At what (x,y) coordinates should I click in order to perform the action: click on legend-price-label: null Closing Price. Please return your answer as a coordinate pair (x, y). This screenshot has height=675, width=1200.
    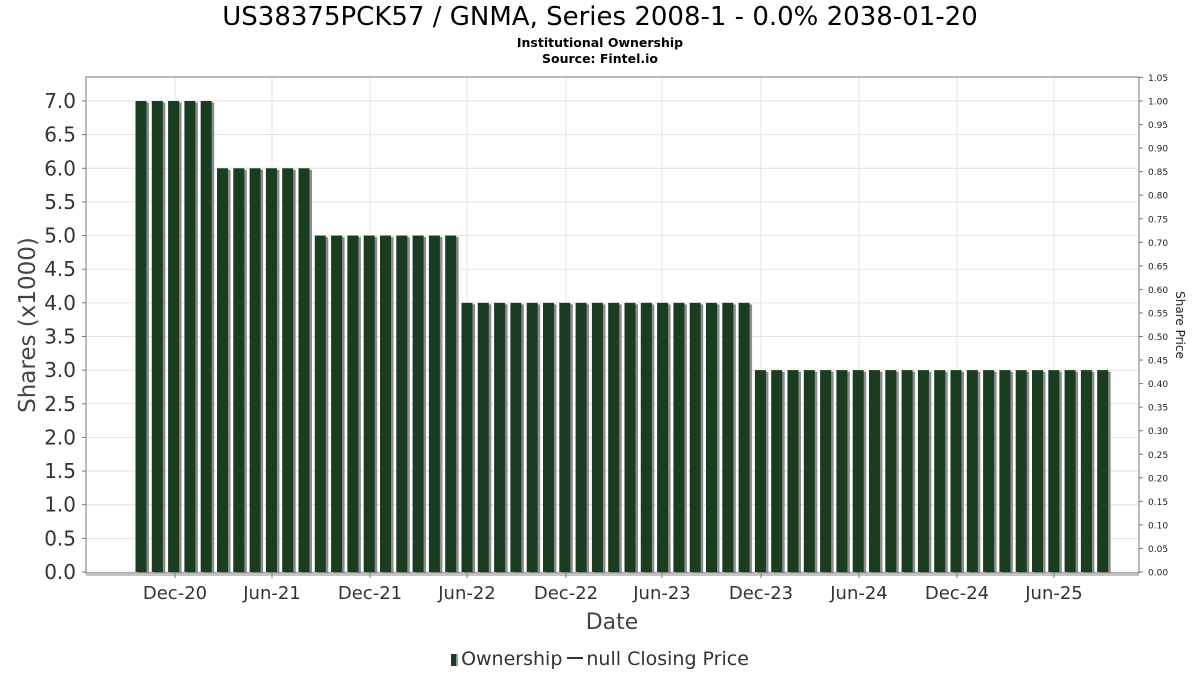
    Looking at the image, I should click on (667, 659).